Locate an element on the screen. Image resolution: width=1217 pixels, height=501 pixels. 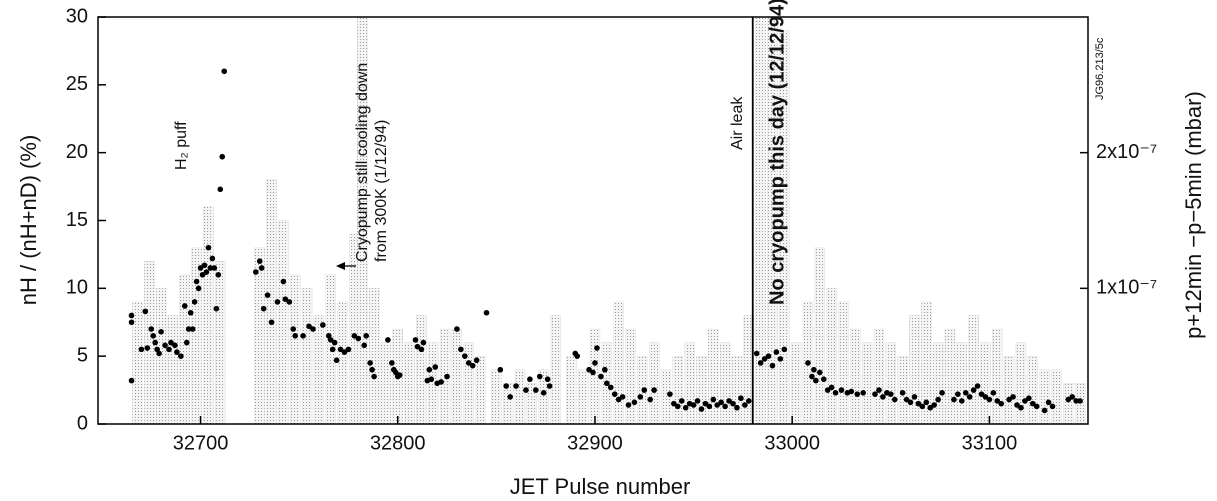
annotation: No cryopump this day (12/12/94) is located at coordinates (777, 152).